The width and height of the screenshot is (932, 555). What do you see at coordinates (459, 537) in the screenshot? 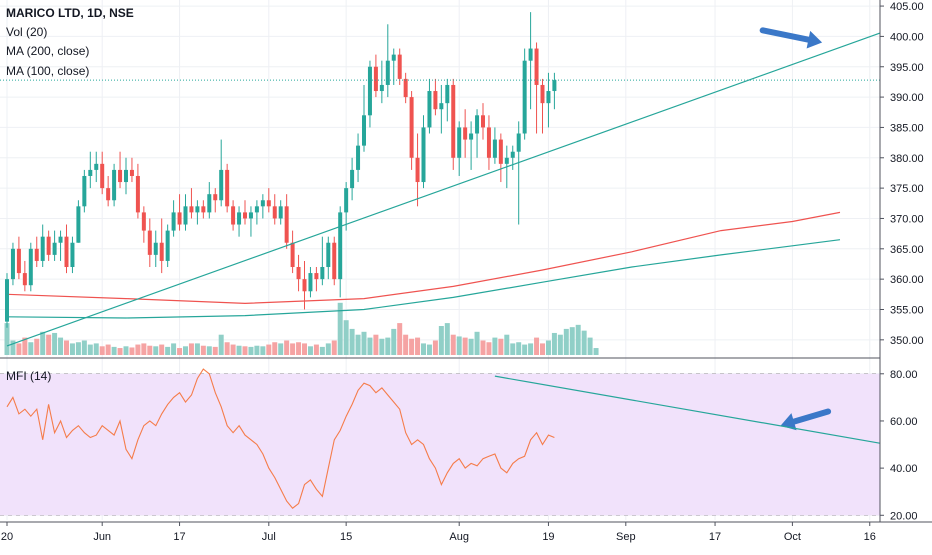
I see `time-tick-label: Aug` at bounding box center [459, 537].